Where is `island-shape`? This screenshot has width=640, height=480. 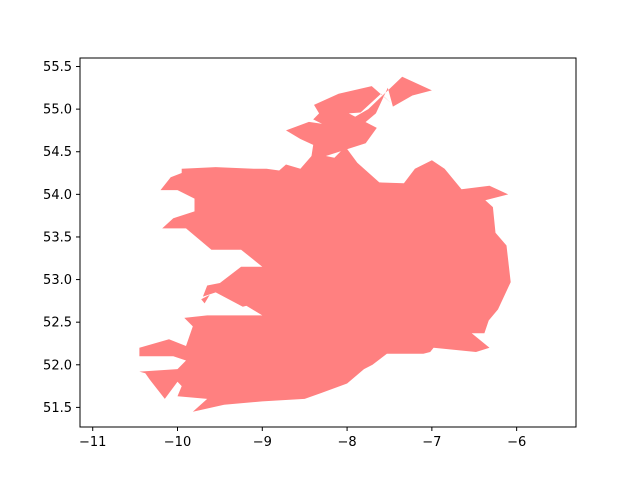
island-shape is located at coordinates (205, 299).